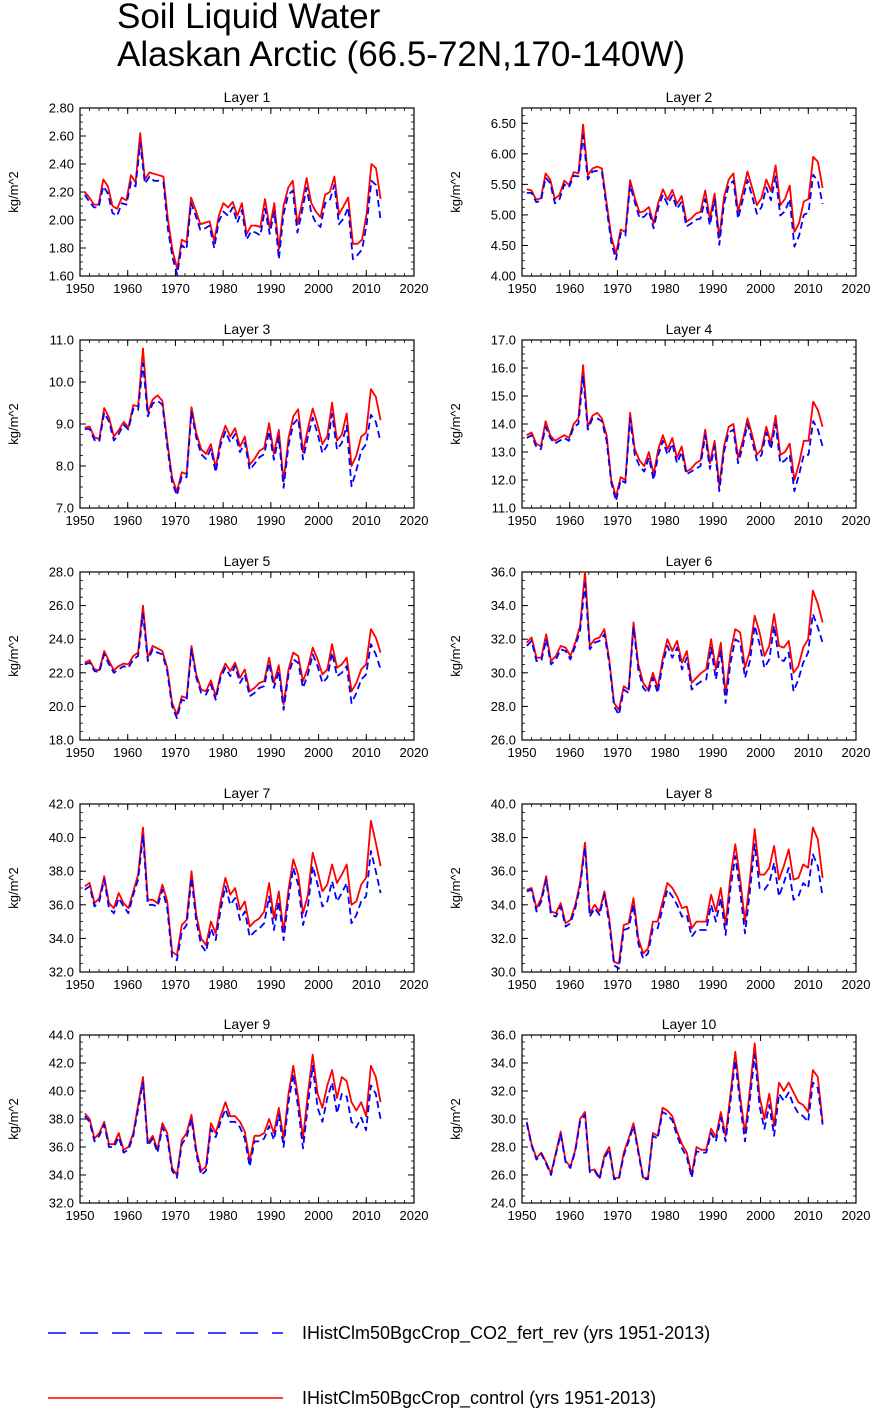  Describe the element at coordinates (61, 136) in the screenshot. I see `panel-1-ytick-label: 2.60` at that location.